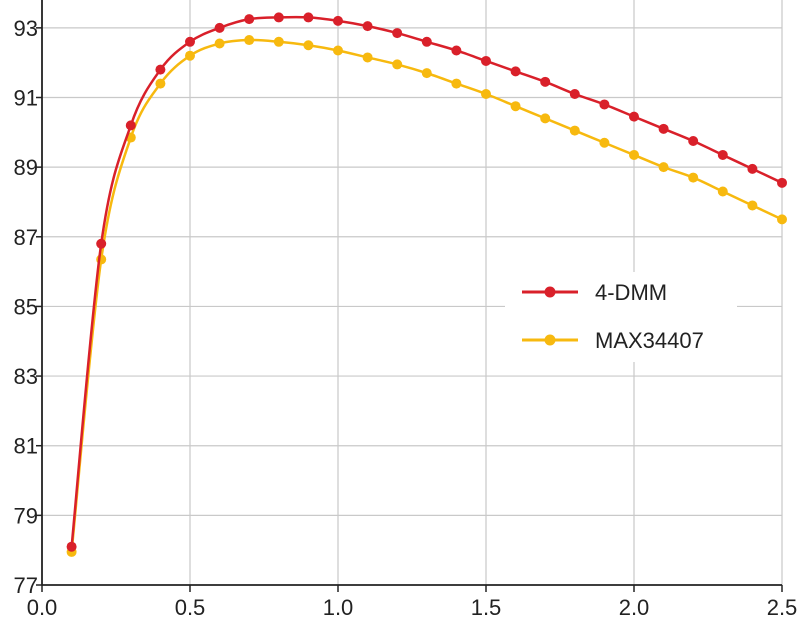  Describe the element at coordinates (26, 237) in the screenshot. I see `y-tick-label: 87` at that location.